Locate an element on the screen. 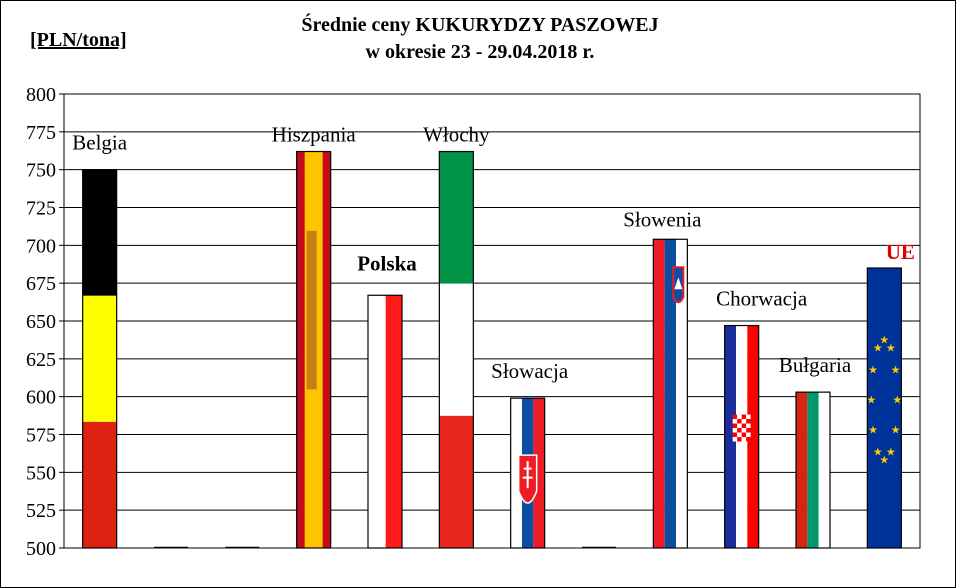 The width and height of the screenshot is (956, 588). double-cross-icon is located at coordinates (527, 475).